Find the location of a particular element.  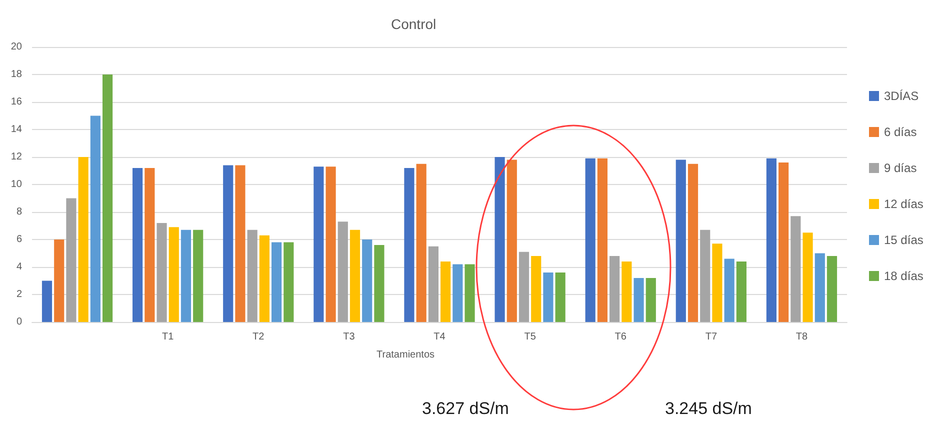

y-tick-label: 18 is located at coordinates (16, 74).